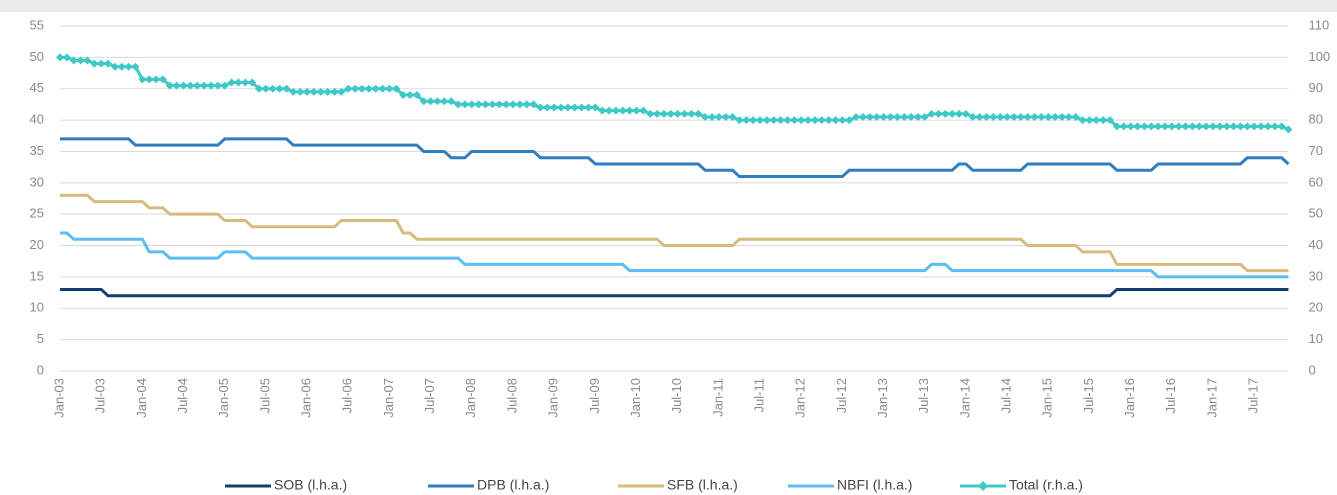 This screenshot has width=1337, height=495. Describe the element at coordinates (1315, 87) in the screenshot. I see `y2-tick-label: 90` at that location.